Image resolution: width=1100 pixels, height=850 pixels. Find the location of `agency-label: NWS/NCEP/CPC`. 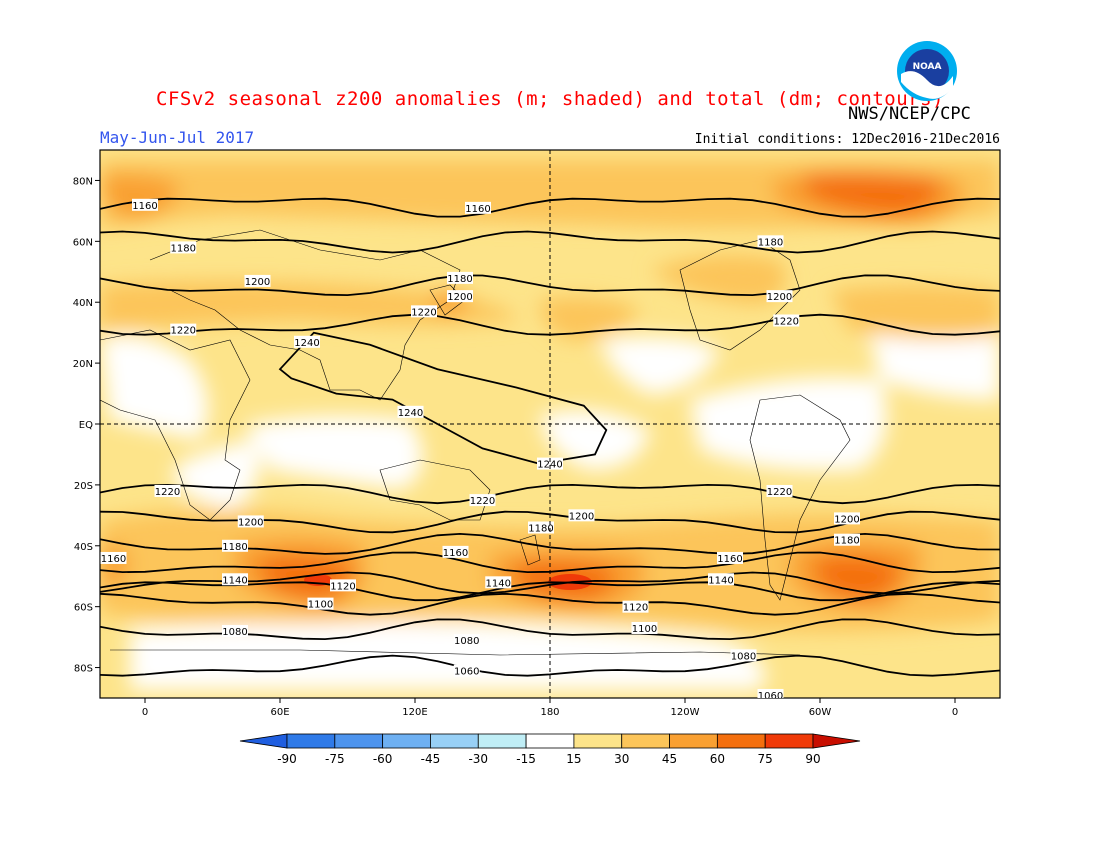

agency-label: NWS/NCEP/CPC is located at coordinates (909, 114).